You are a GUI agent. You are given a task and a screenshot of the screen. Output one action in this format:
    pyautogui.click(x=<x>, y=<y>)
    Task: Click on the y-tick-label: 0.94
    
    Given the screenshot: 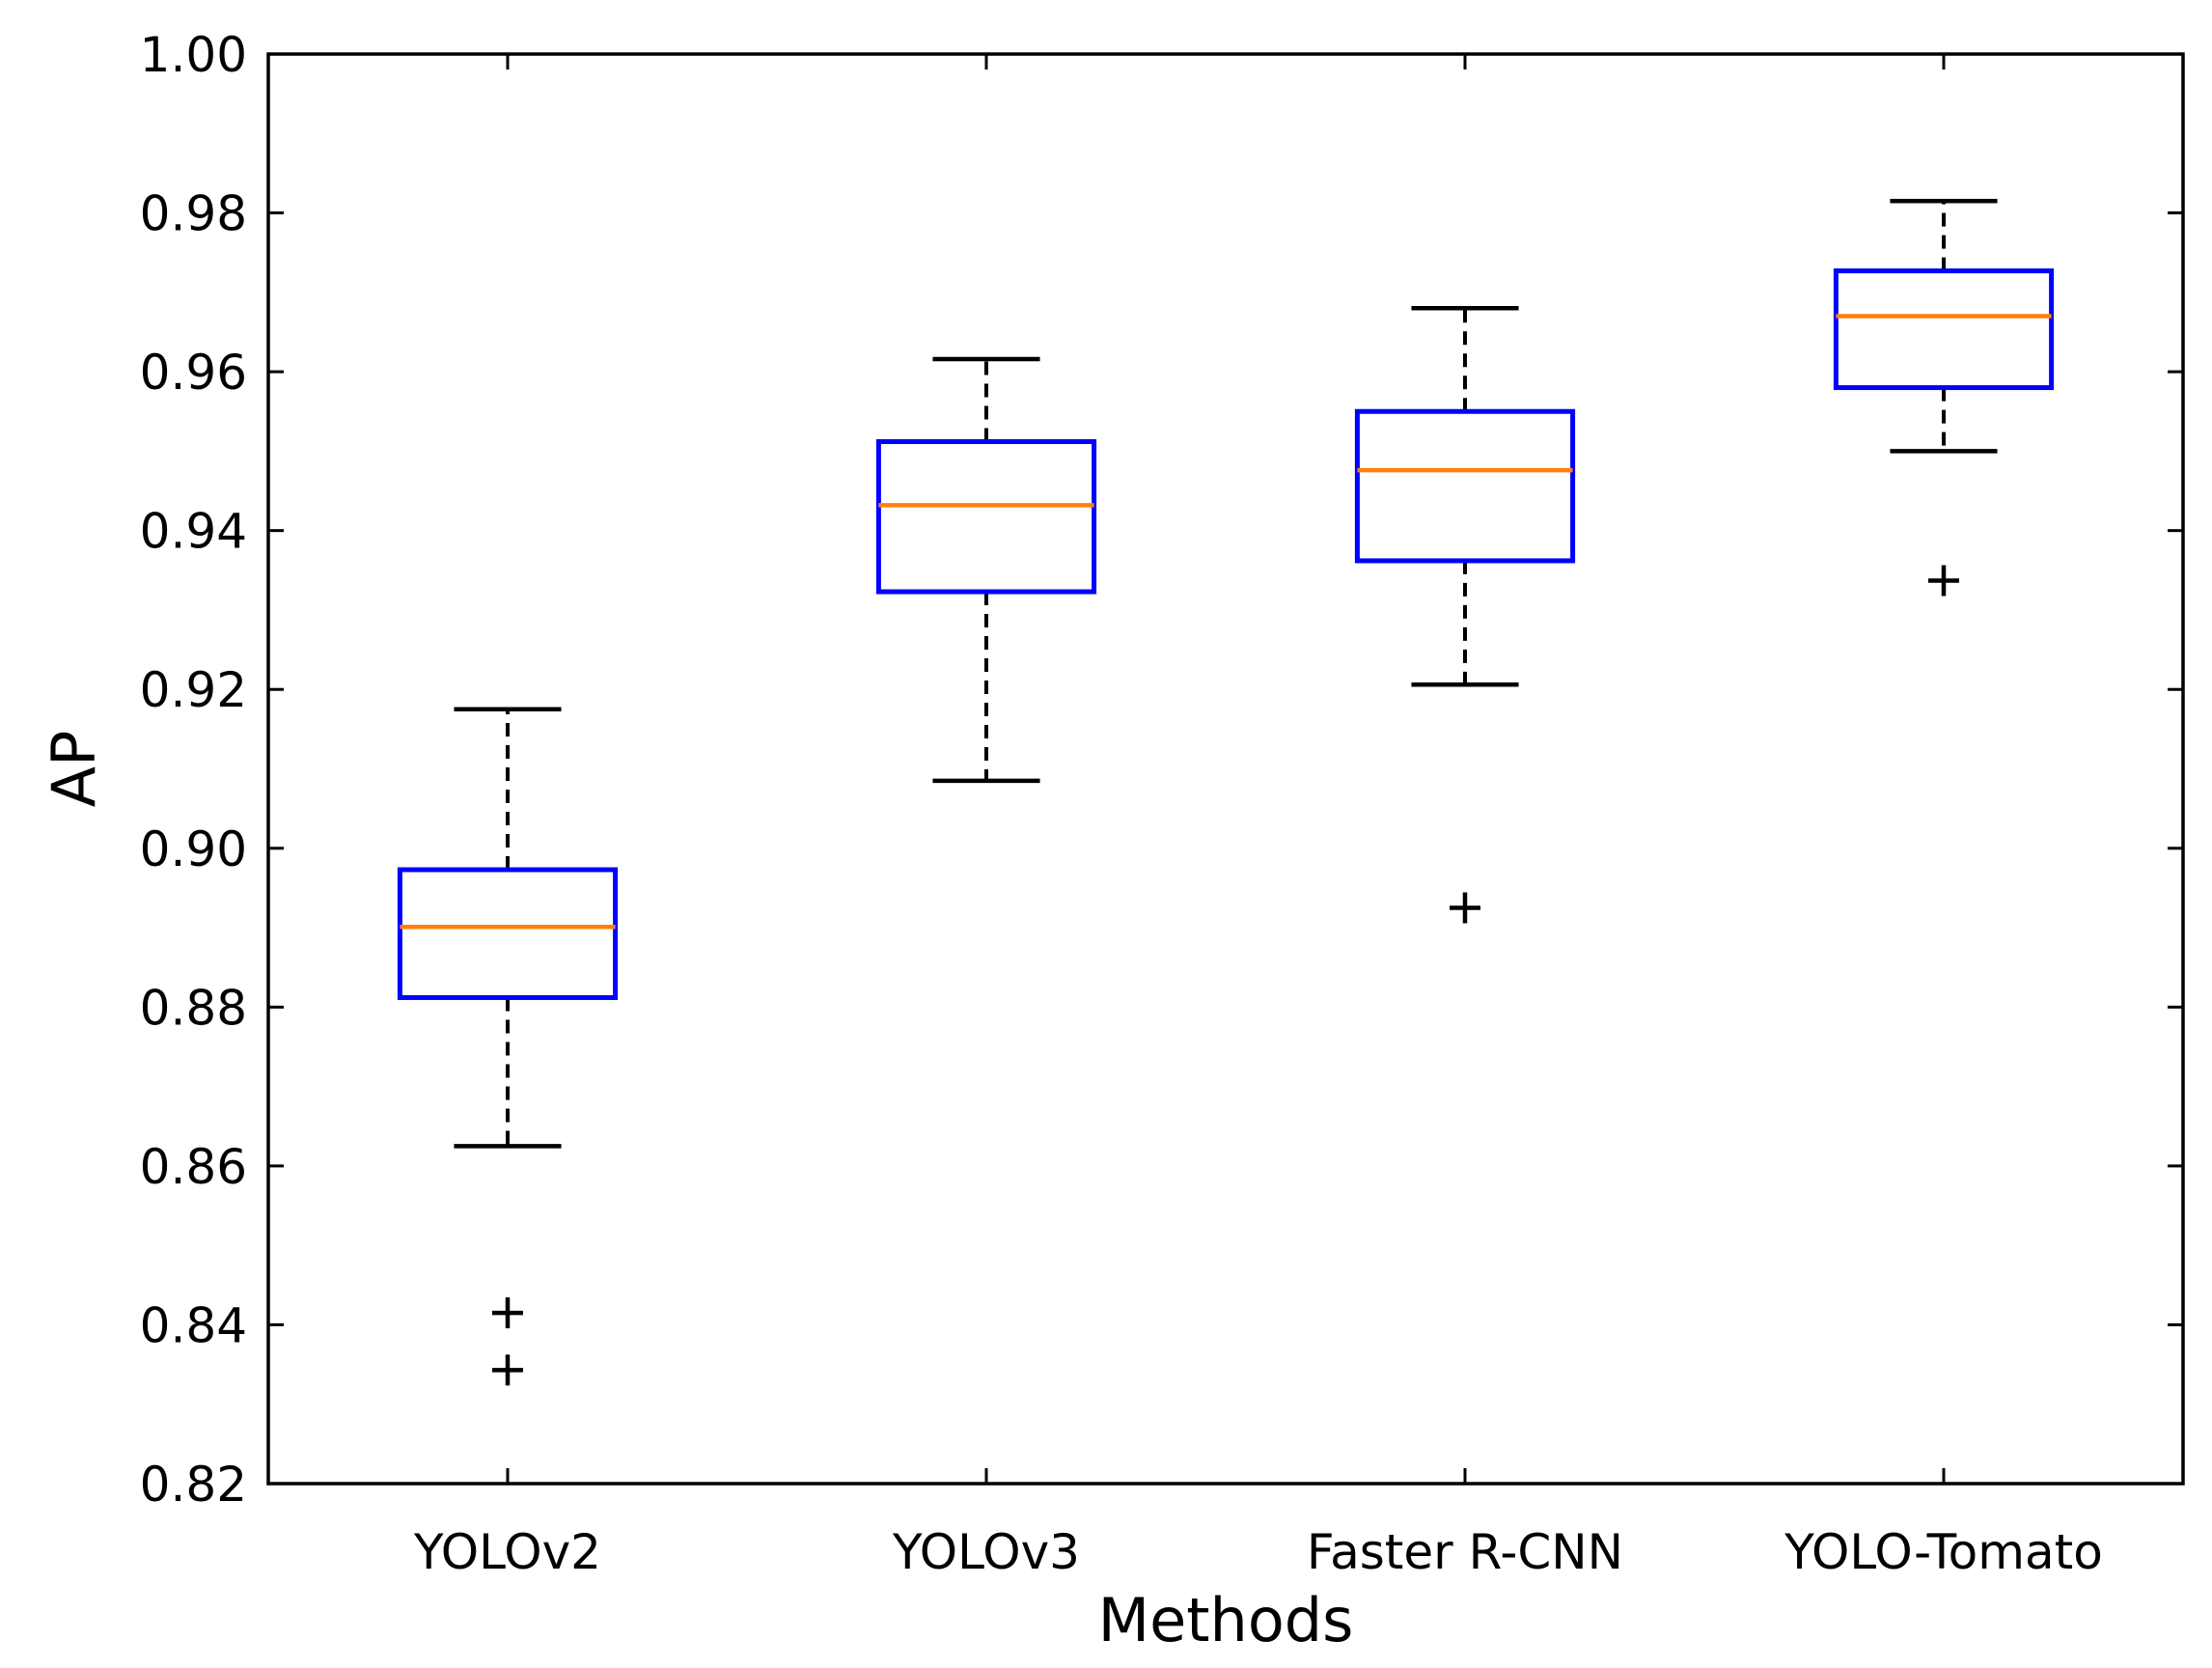 What is the action you would take?
    pyautogui.click(x=193, y=532)
    